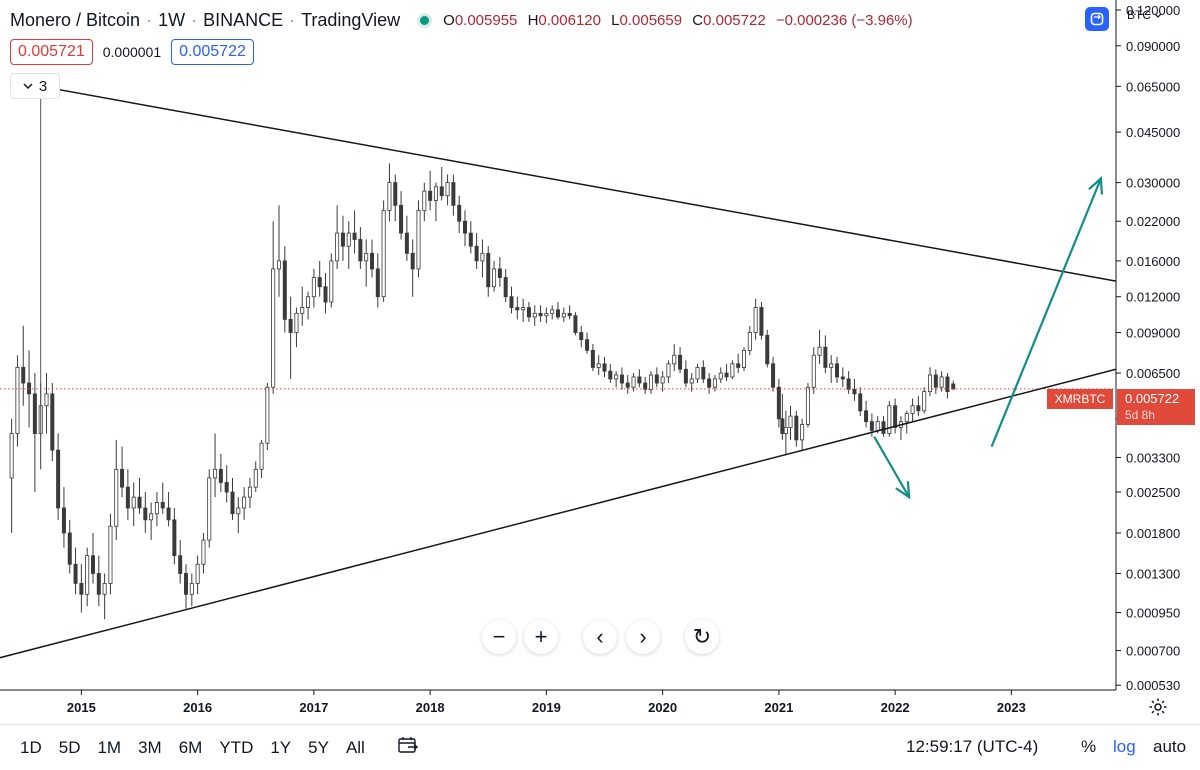 This screenshot has height=770, width=1200. Describe the element at coordinates (212, 52) in the screenshot. I see `buy-price-button: 0.005722` at that location.